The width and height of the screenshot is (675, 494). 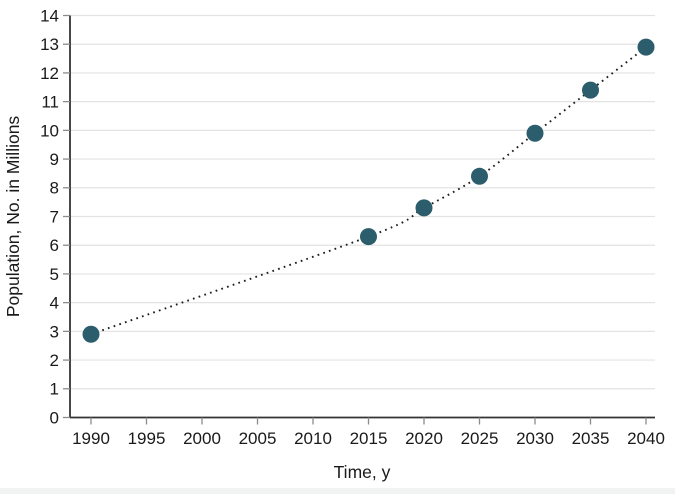 I want to click on x-tick-label: 2005, so click(x=258, y=438).